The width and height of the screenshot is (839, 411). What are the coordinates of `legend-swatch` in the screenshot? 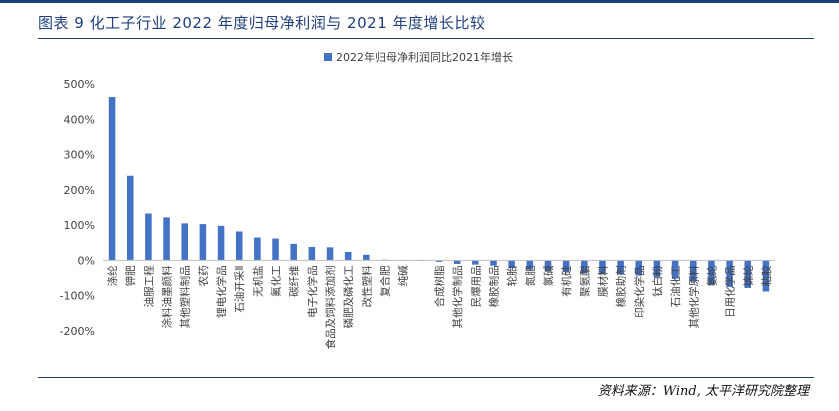 It's located at (328, 57).